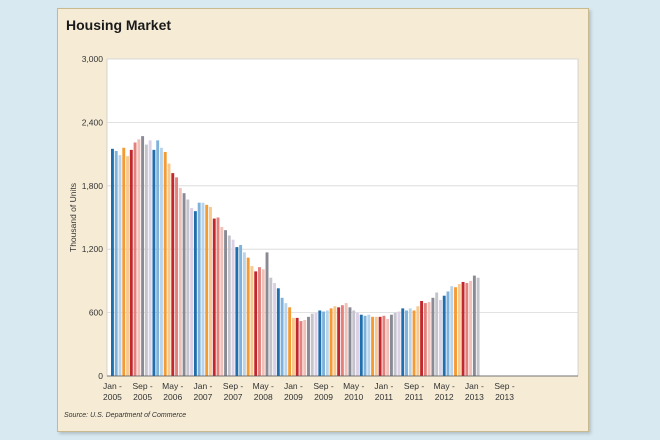 Image resolution: width=660 pixels, height=440 pixels. What do you see at coordinates (263, 397) in the screenshot?
I see `x-tick-label: 2008` at bounding box center [263, 397].